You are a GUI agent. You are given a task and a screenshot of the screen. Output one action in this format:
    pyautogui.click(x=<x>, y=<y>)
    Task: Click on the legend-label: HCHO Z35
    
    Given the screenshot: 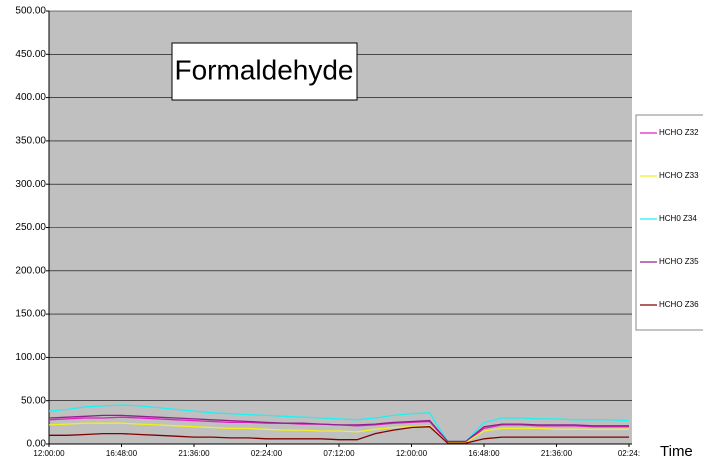 What is the action you would take?
    pyautogui.click(x=679, y=261)
    